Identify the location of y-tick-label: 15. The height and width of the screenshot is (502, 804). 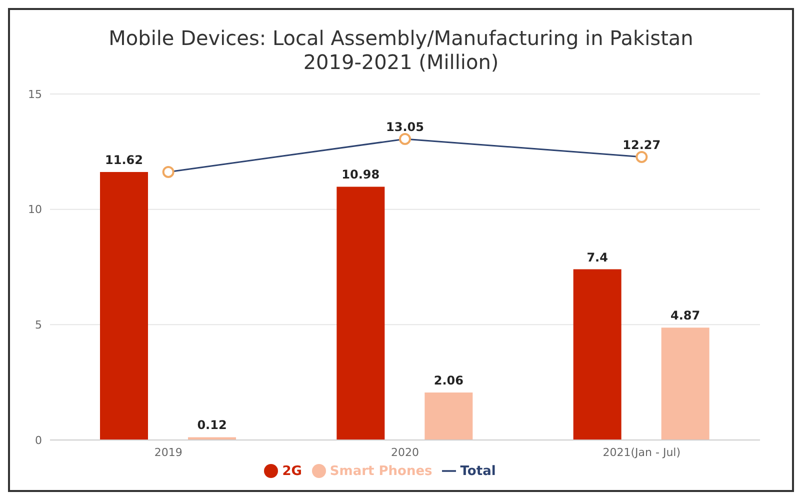
(35, 94).